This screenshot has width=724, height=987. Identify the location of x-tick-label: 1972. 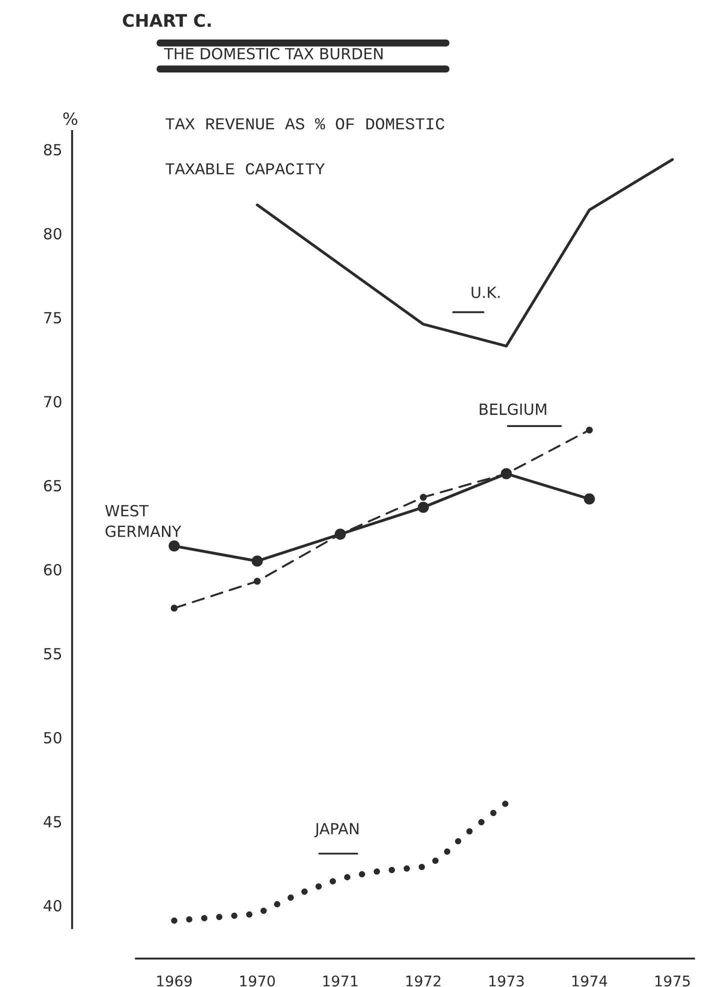
(423, 981).